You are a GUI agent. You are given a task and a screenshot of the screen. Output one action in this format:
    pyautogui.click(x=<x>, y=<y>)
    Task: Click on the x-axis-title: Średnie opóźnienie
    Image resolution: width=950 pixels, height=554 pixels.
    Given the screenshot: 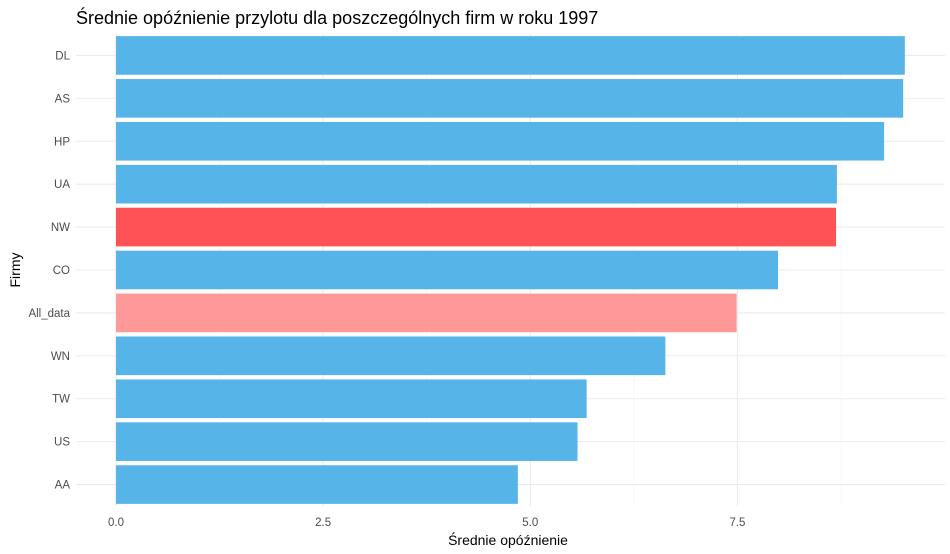 What is the action you would take?
    pyautogui.click(x=508, y=539)
    